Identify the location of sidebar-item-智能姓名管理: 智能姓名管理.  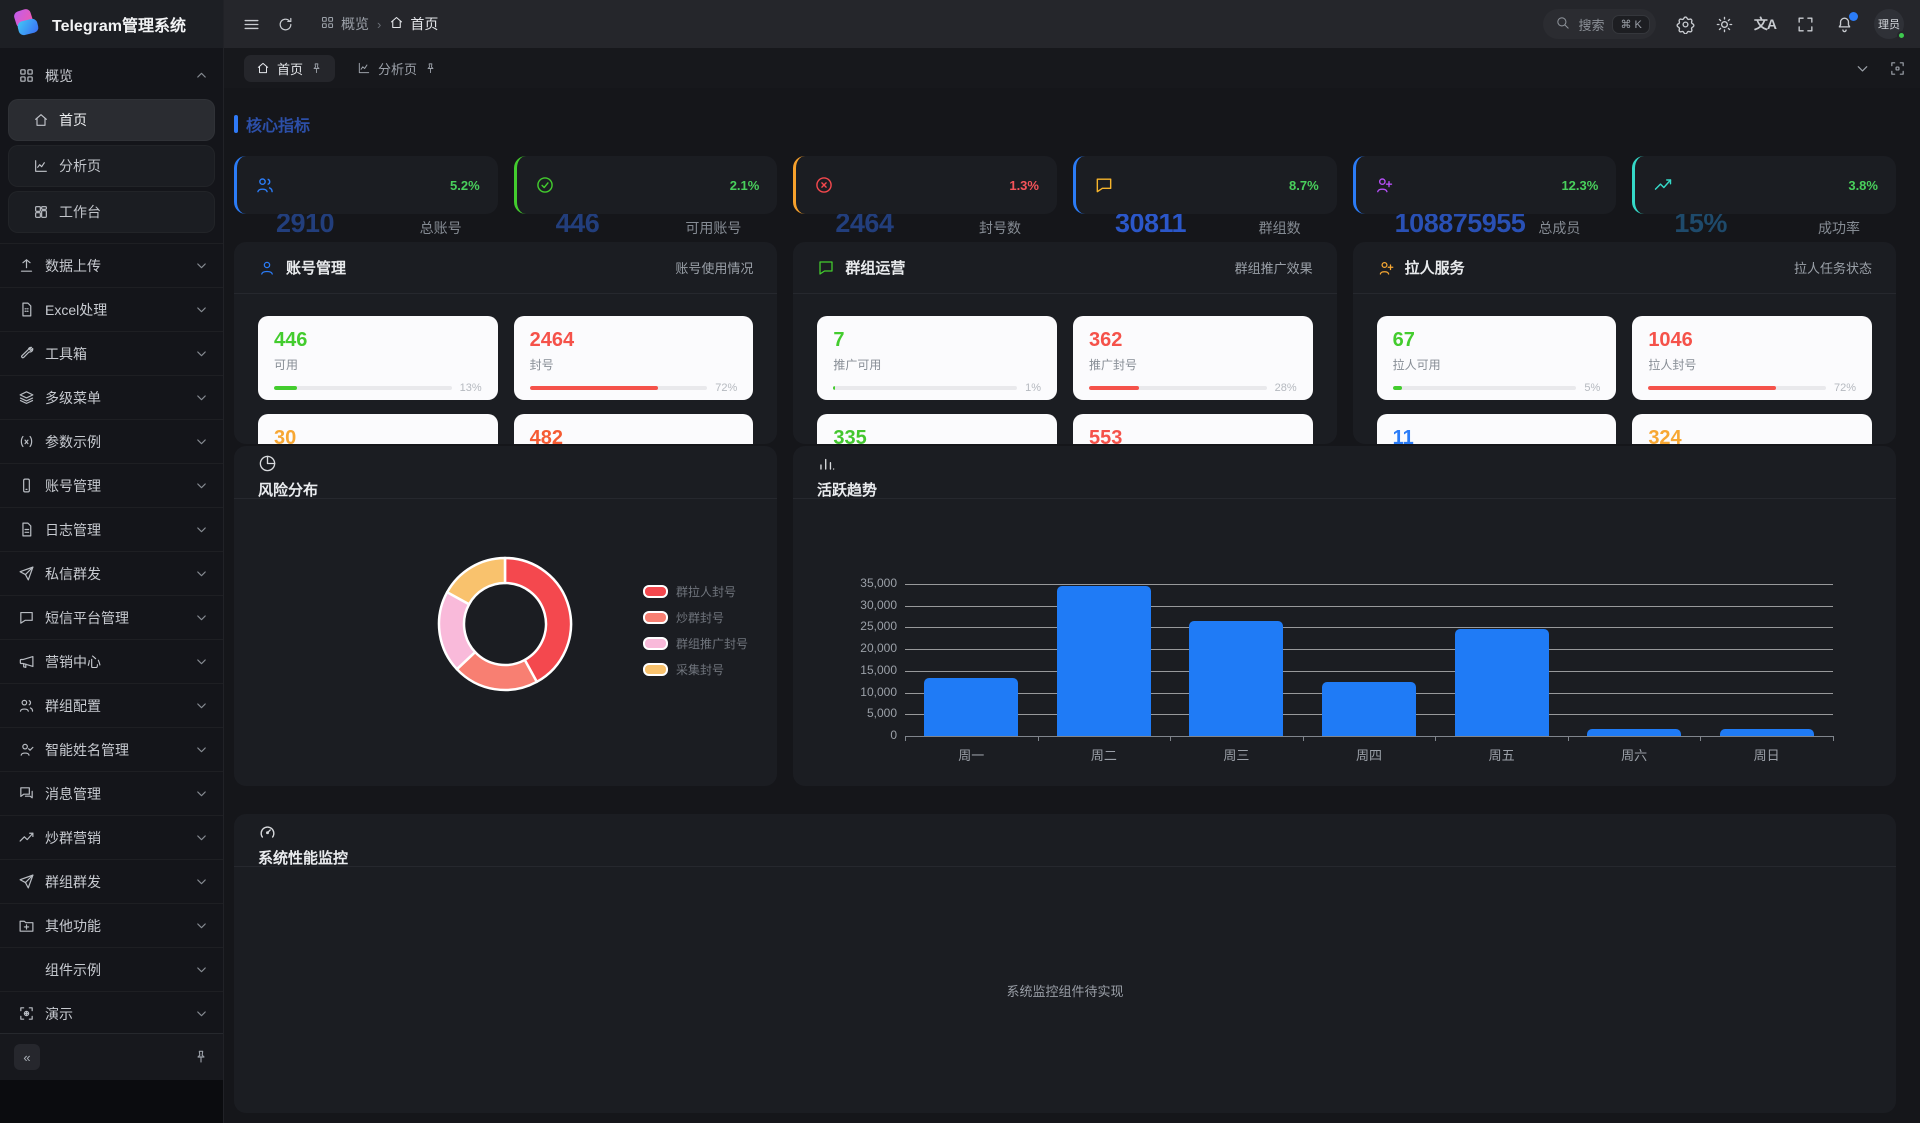
(111, 749).